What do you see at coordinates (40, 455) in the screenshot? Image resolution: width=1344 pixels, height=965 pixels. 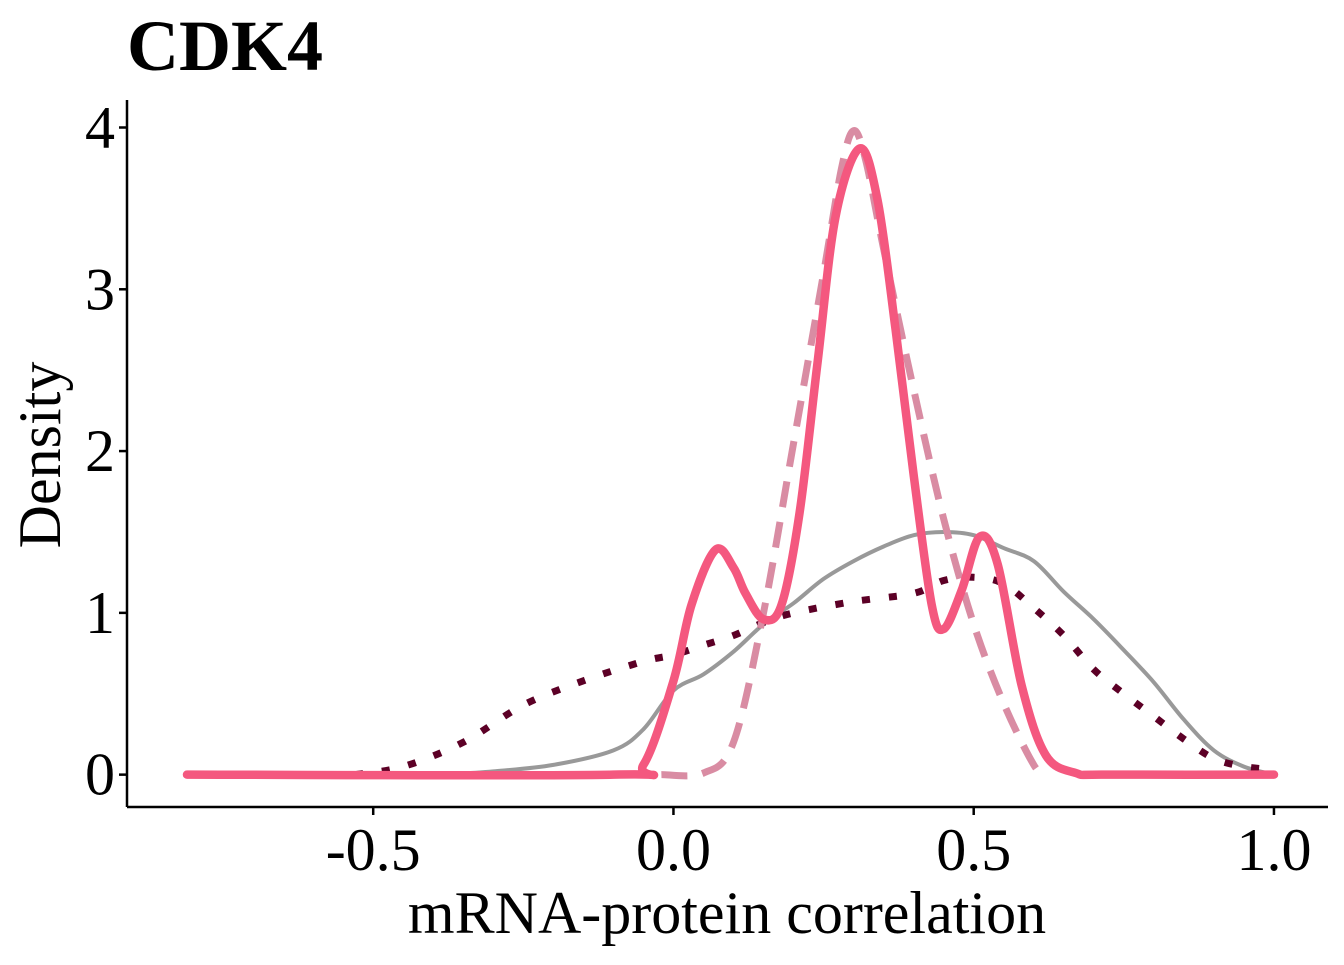 I see `y-axis-title: Density` at bounding box center [40, 455].